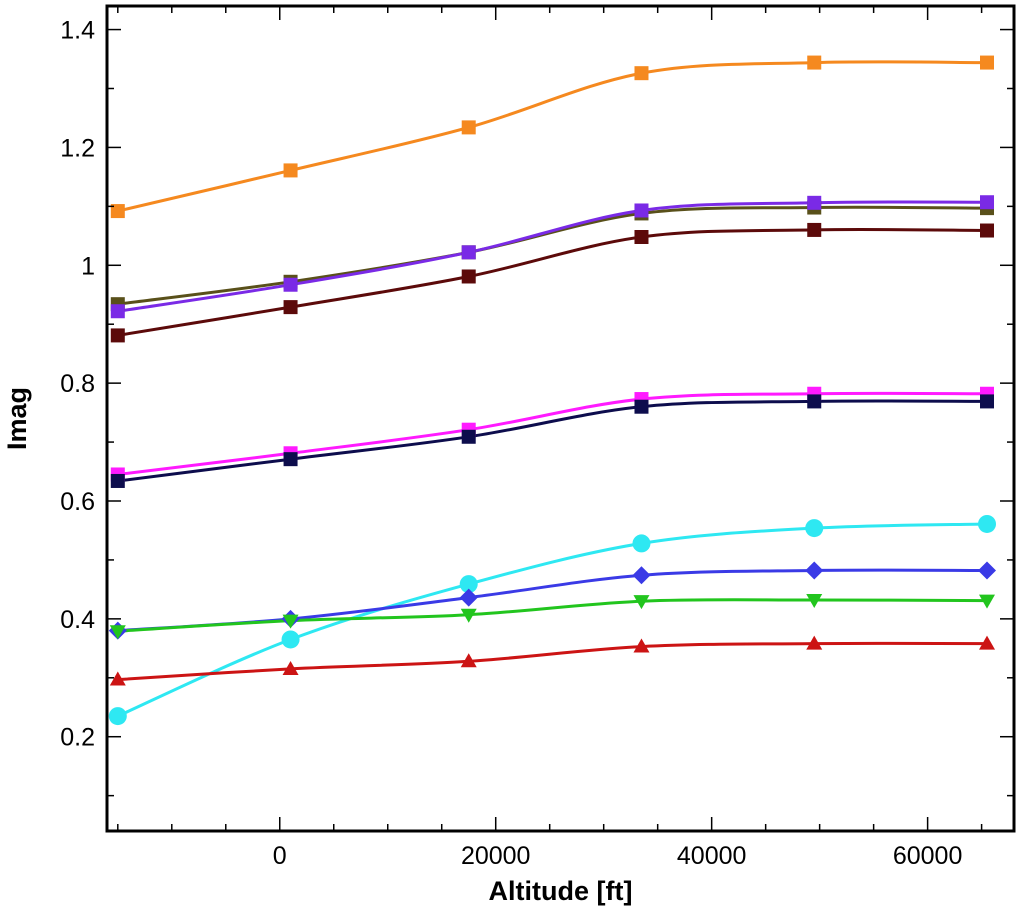  Describe the element at coordinates (77, 502) in the screenshot. I see `y-tick-label: 0.6` at that location.